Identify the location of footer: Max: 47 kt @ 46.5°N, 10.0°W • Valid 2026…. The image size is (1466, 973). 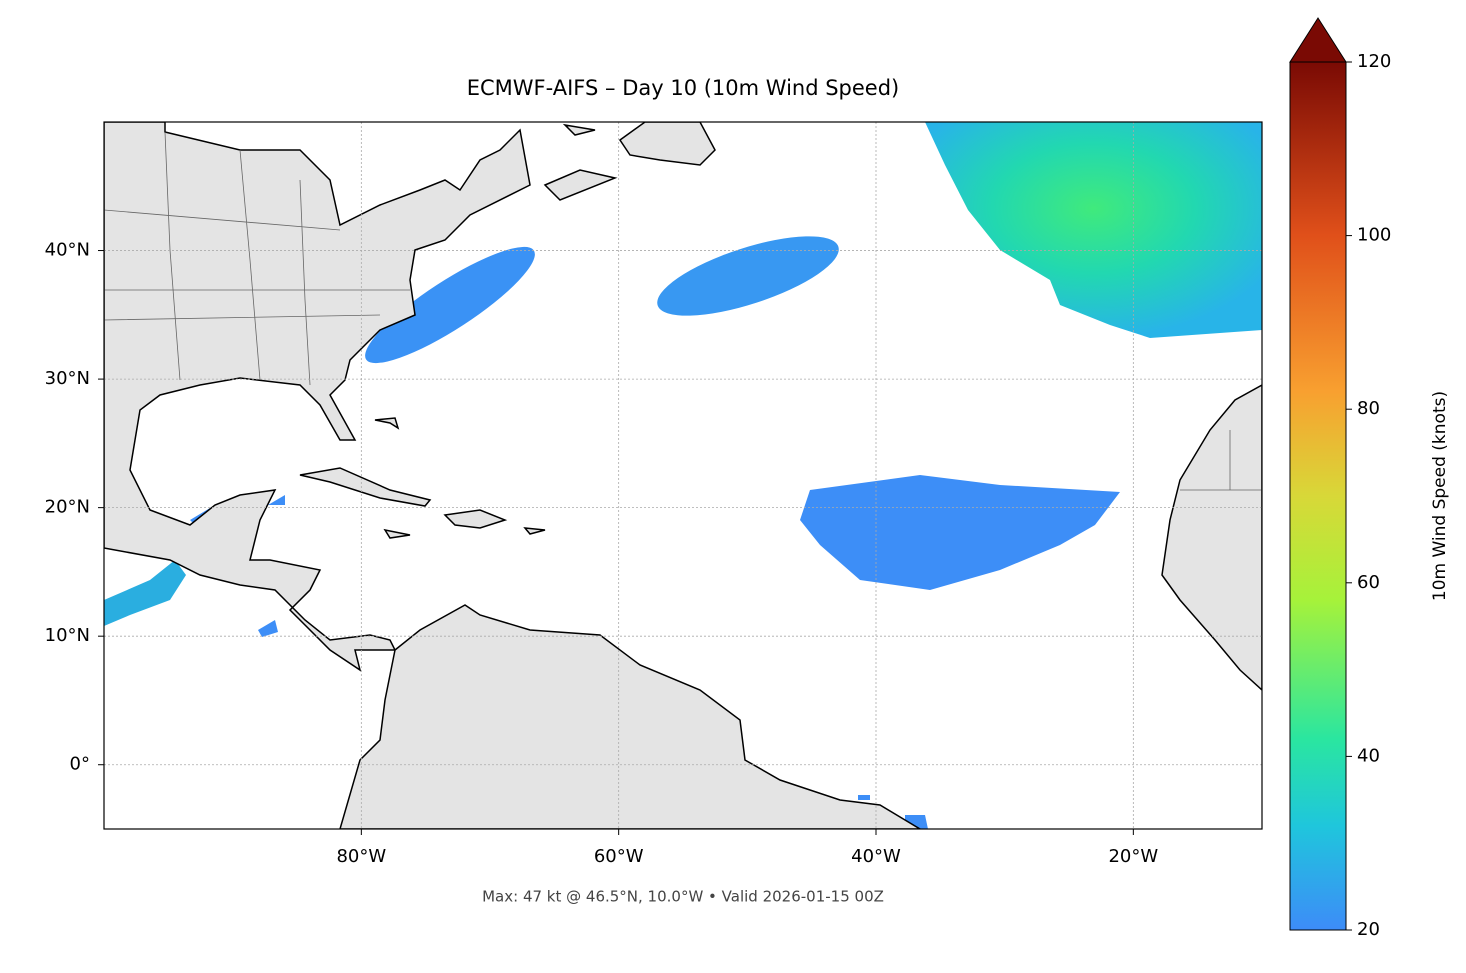
(683, 897).